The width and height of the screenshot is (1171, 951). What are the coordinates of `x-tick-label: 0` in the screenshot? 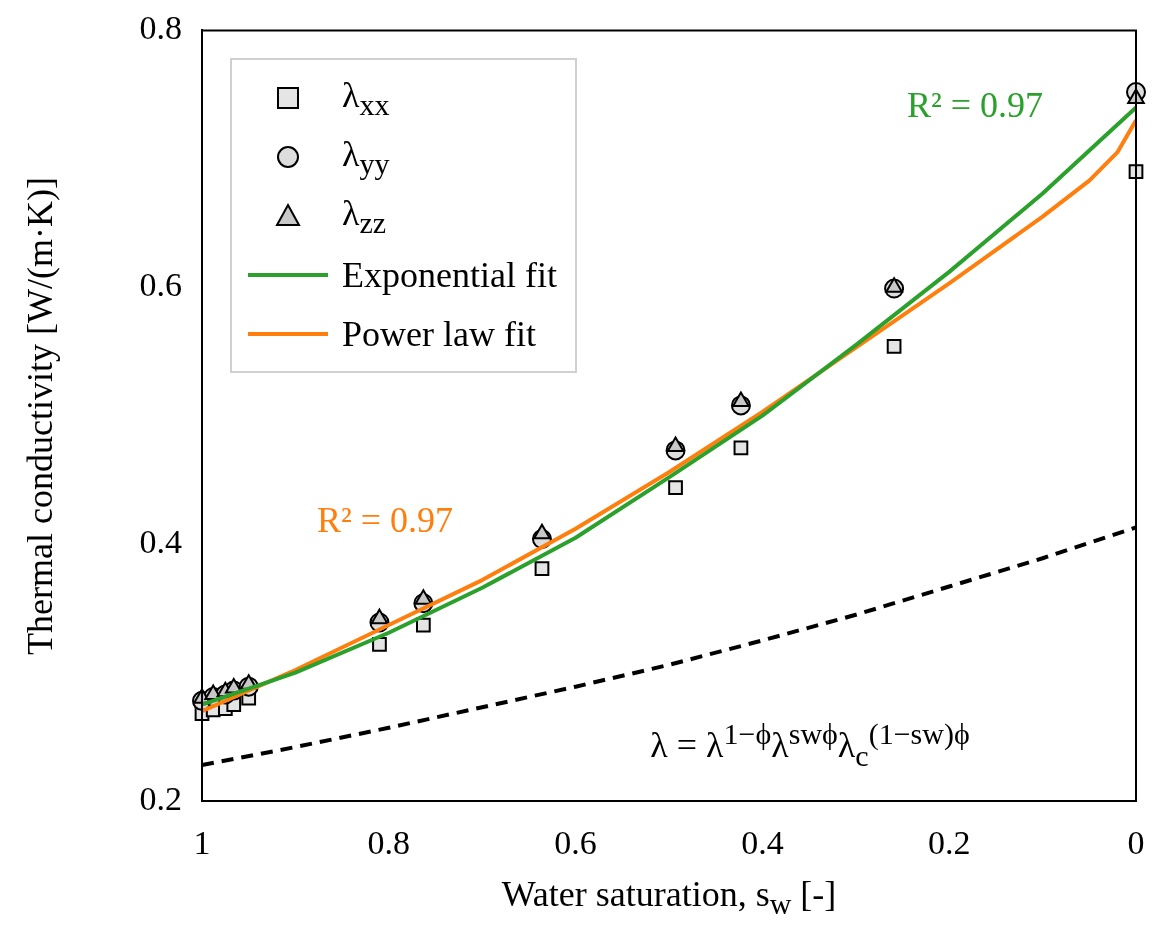 It's located at (1136, 843).